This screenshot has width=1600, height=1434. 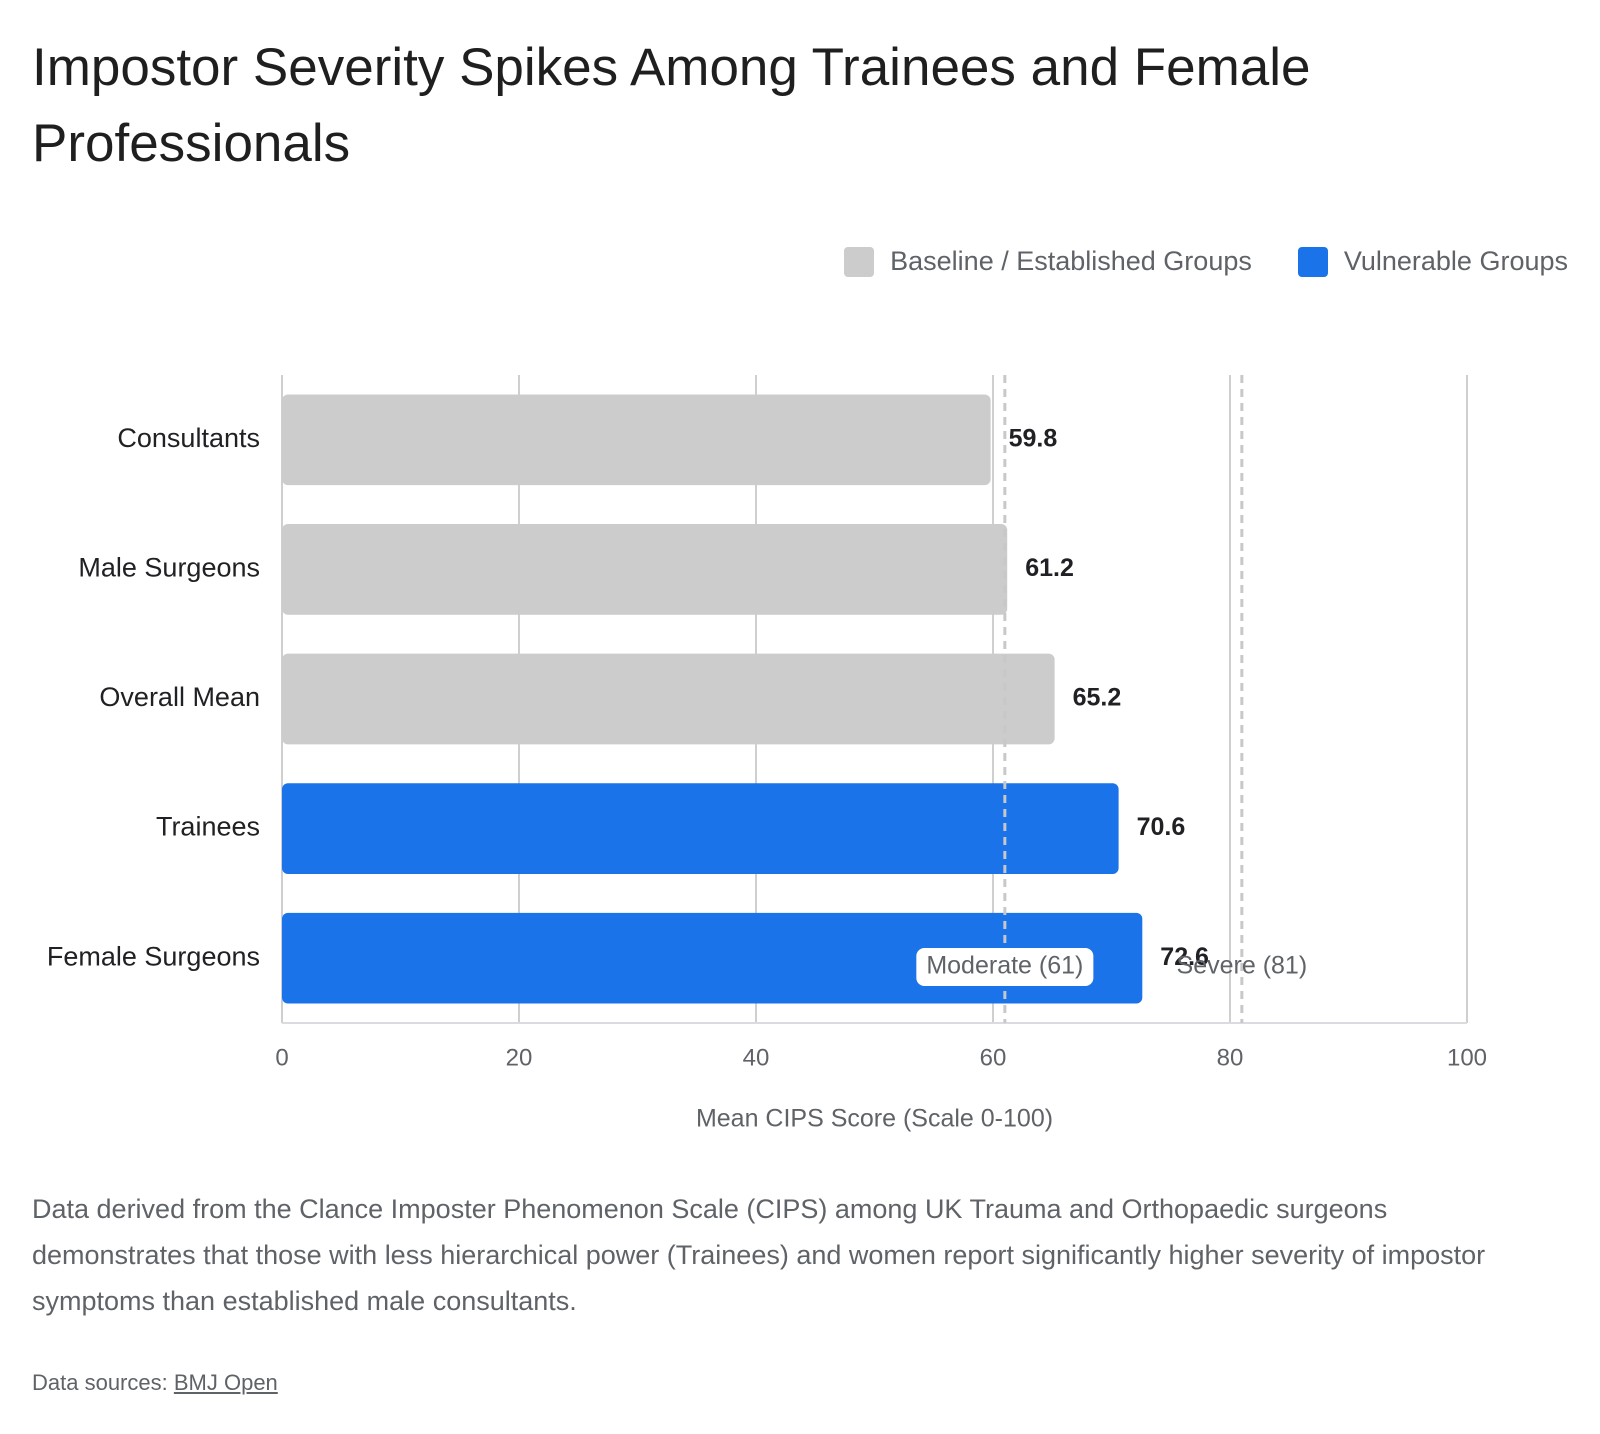 I want to click on legend-item: Vulnerable Groups, so click(x=1432, y=261).